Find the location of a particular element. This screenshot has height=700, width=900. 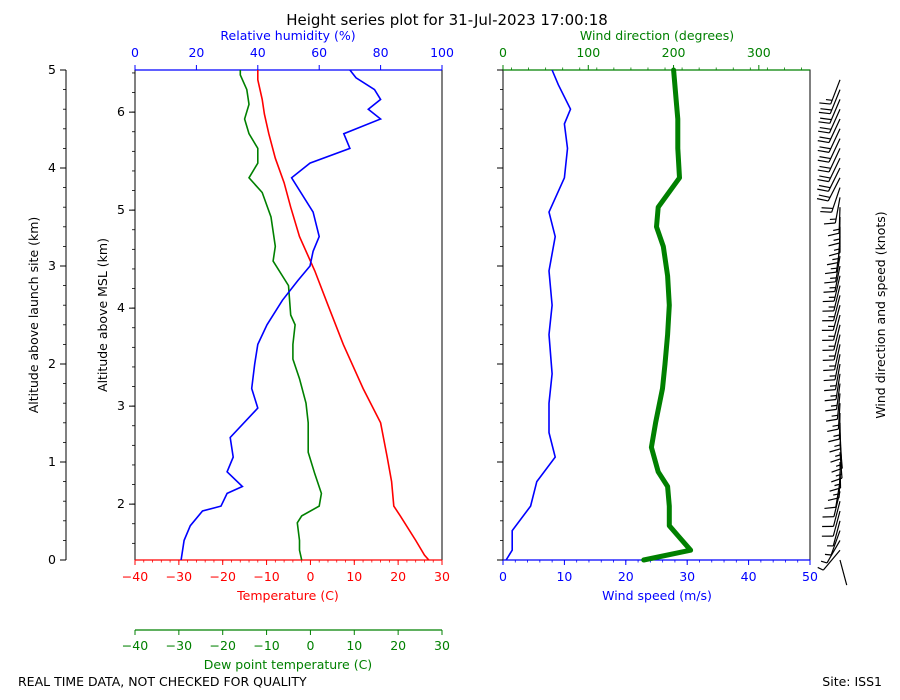

launch-altitude-tick-label: 3 is located at coordinates (52, 265).